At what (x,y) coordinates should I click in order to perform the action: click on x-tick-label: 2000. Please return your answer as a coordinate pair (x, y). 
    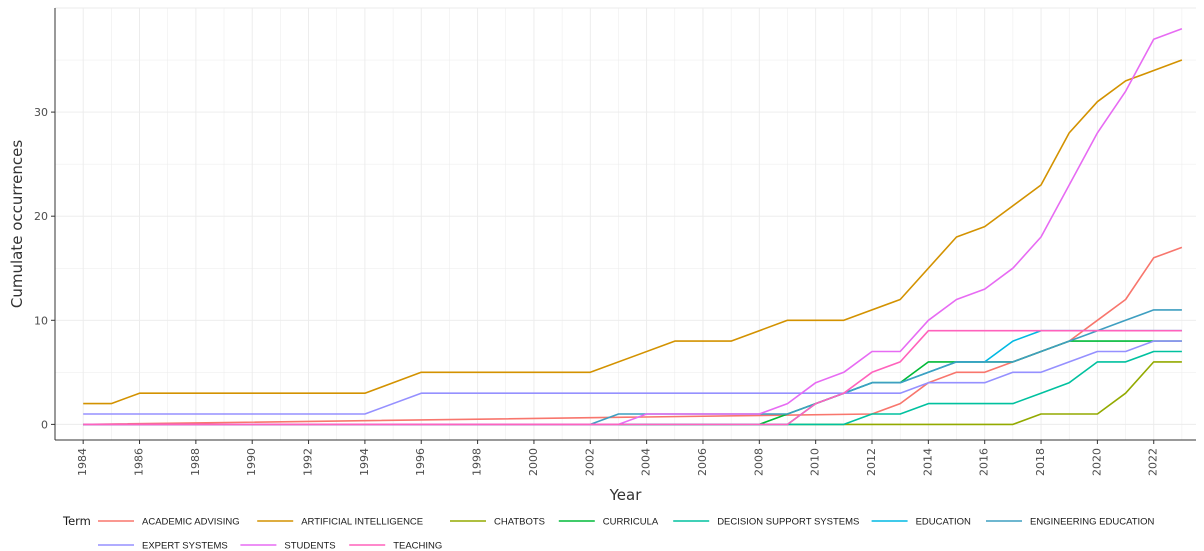
    Looking at the image, I should click on (533, 462).